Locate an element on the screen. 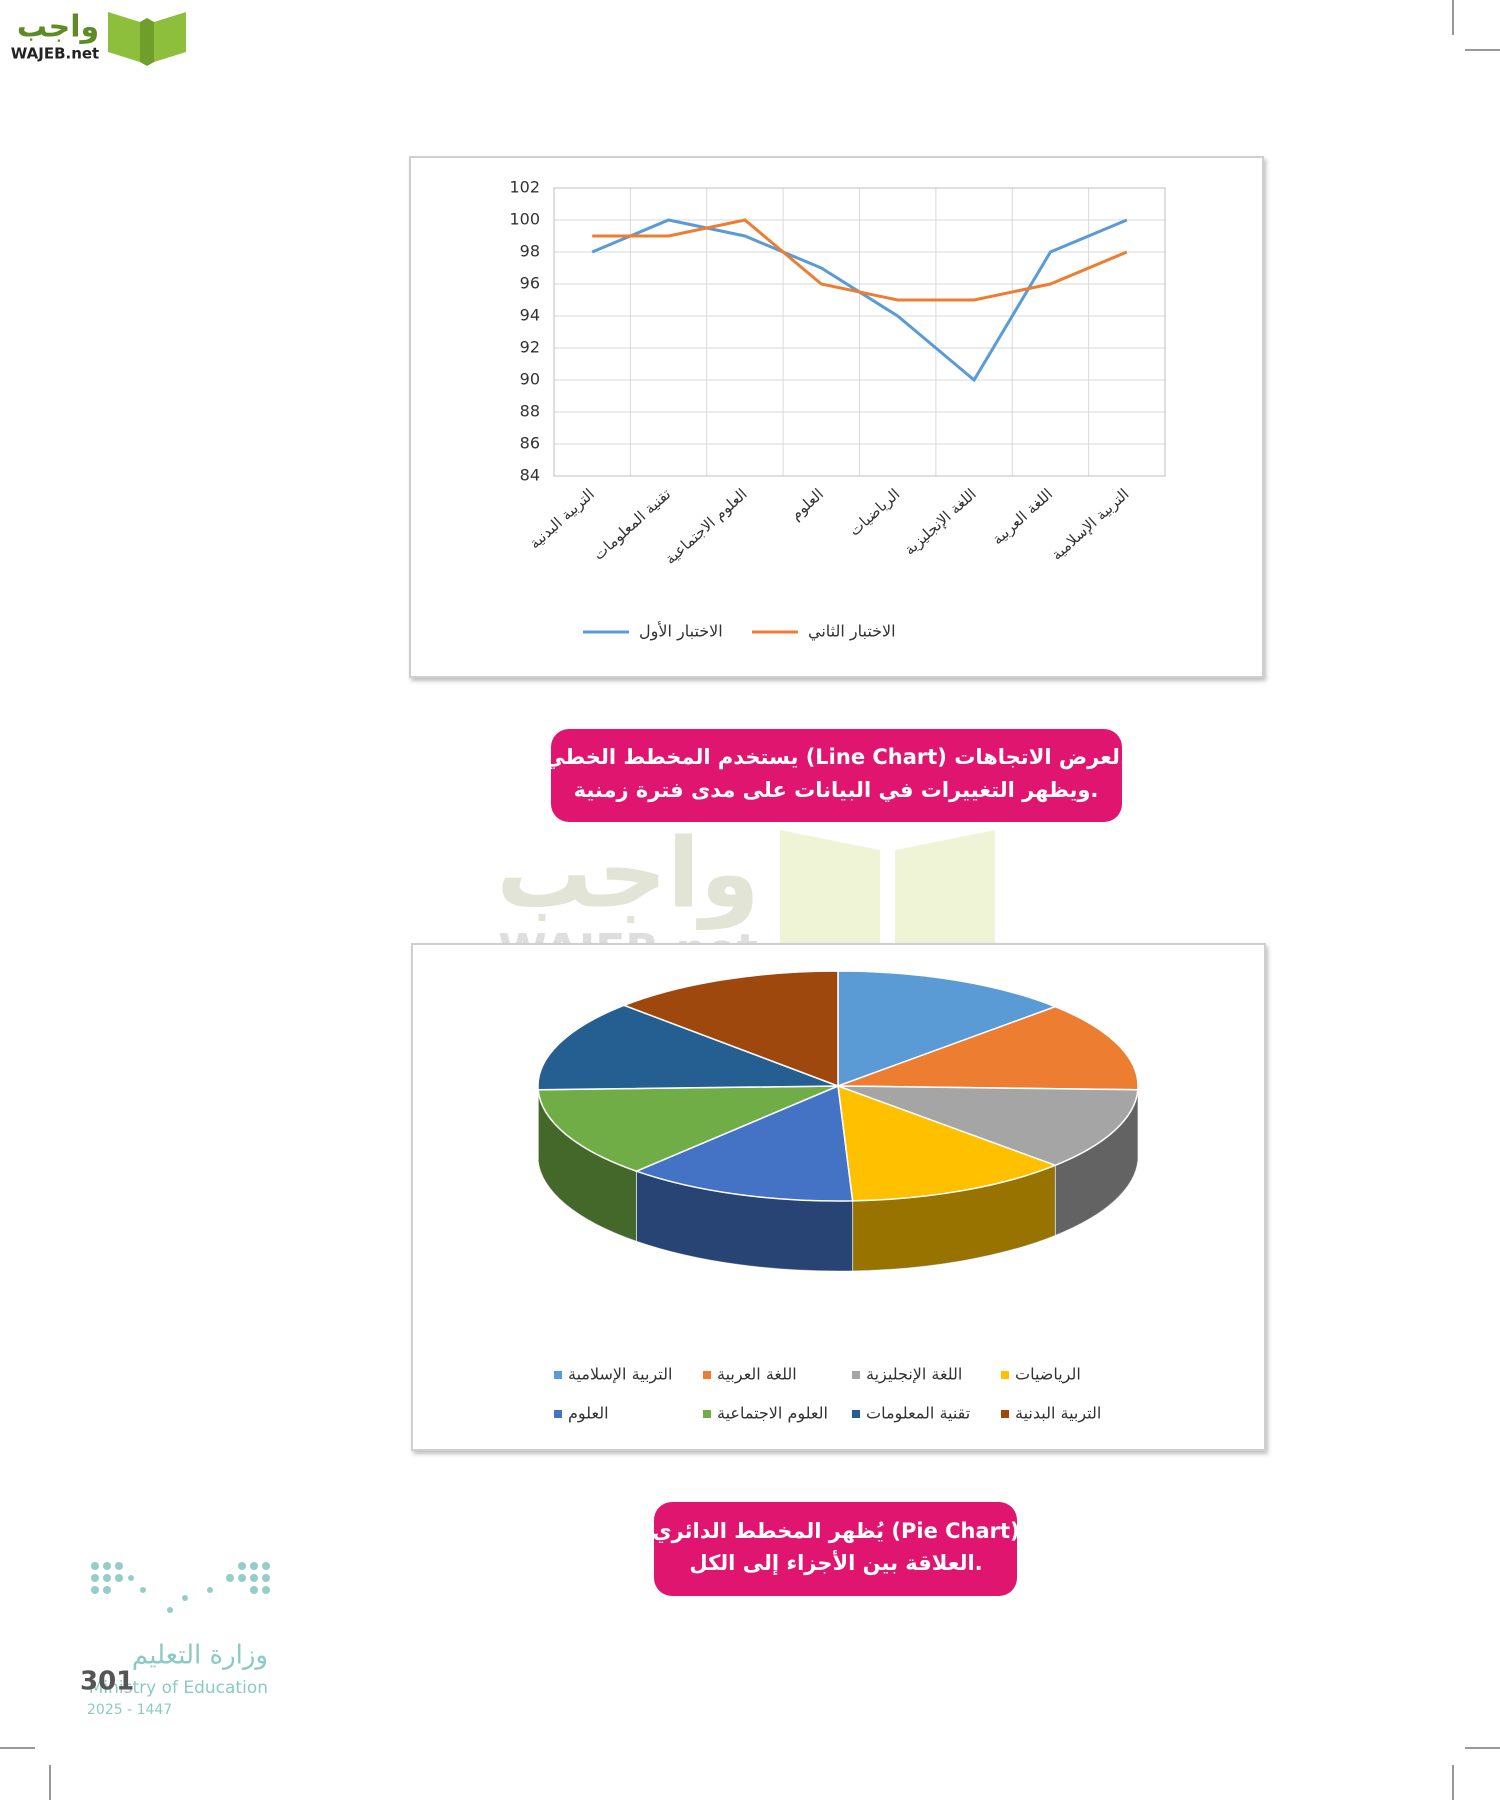  ministry-english: Ministry of Education is located at coordinates (178, 1688).